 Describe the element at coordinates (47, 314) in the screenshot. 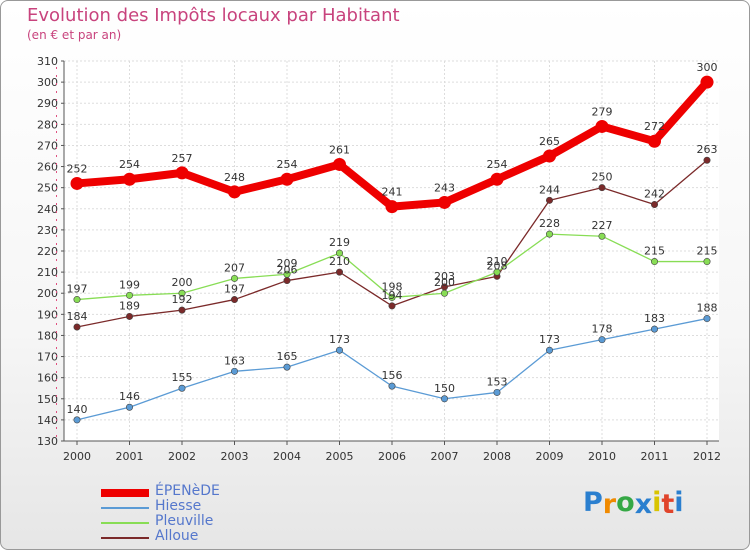

I see `y-tick-label: 190` at that location.